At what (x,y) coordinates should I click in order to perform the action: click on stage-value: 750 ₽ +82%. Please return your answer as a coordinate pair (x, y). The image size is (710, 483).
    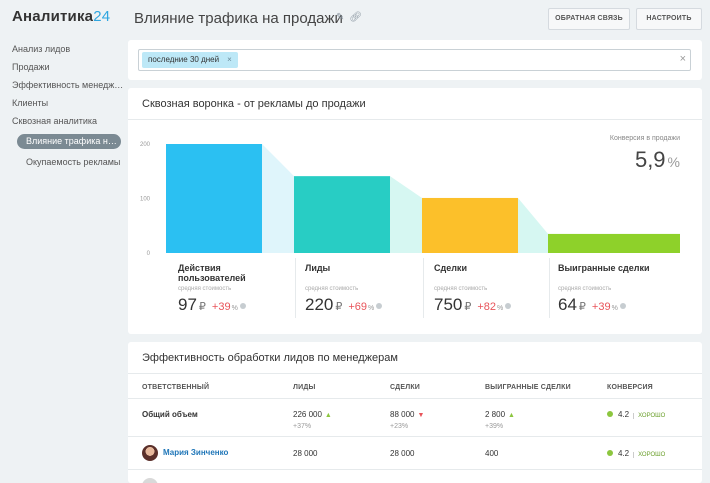
    Looking at the image, I should click on (473, 305).